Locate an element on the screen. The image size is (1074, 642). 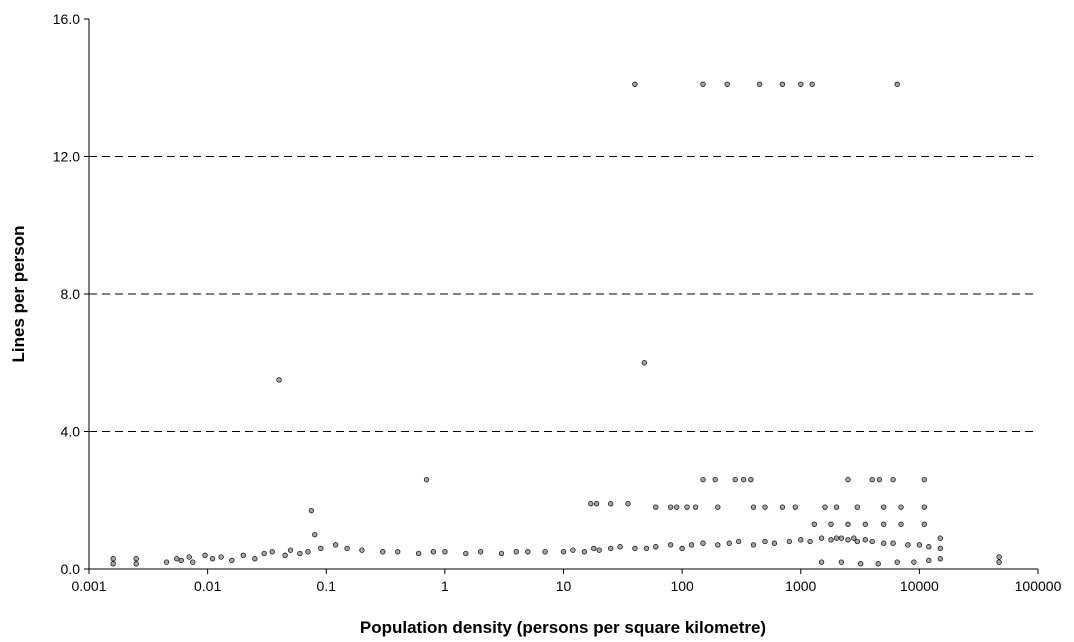
y-axis-label: Lines per person is located at coordinates (18, 294).